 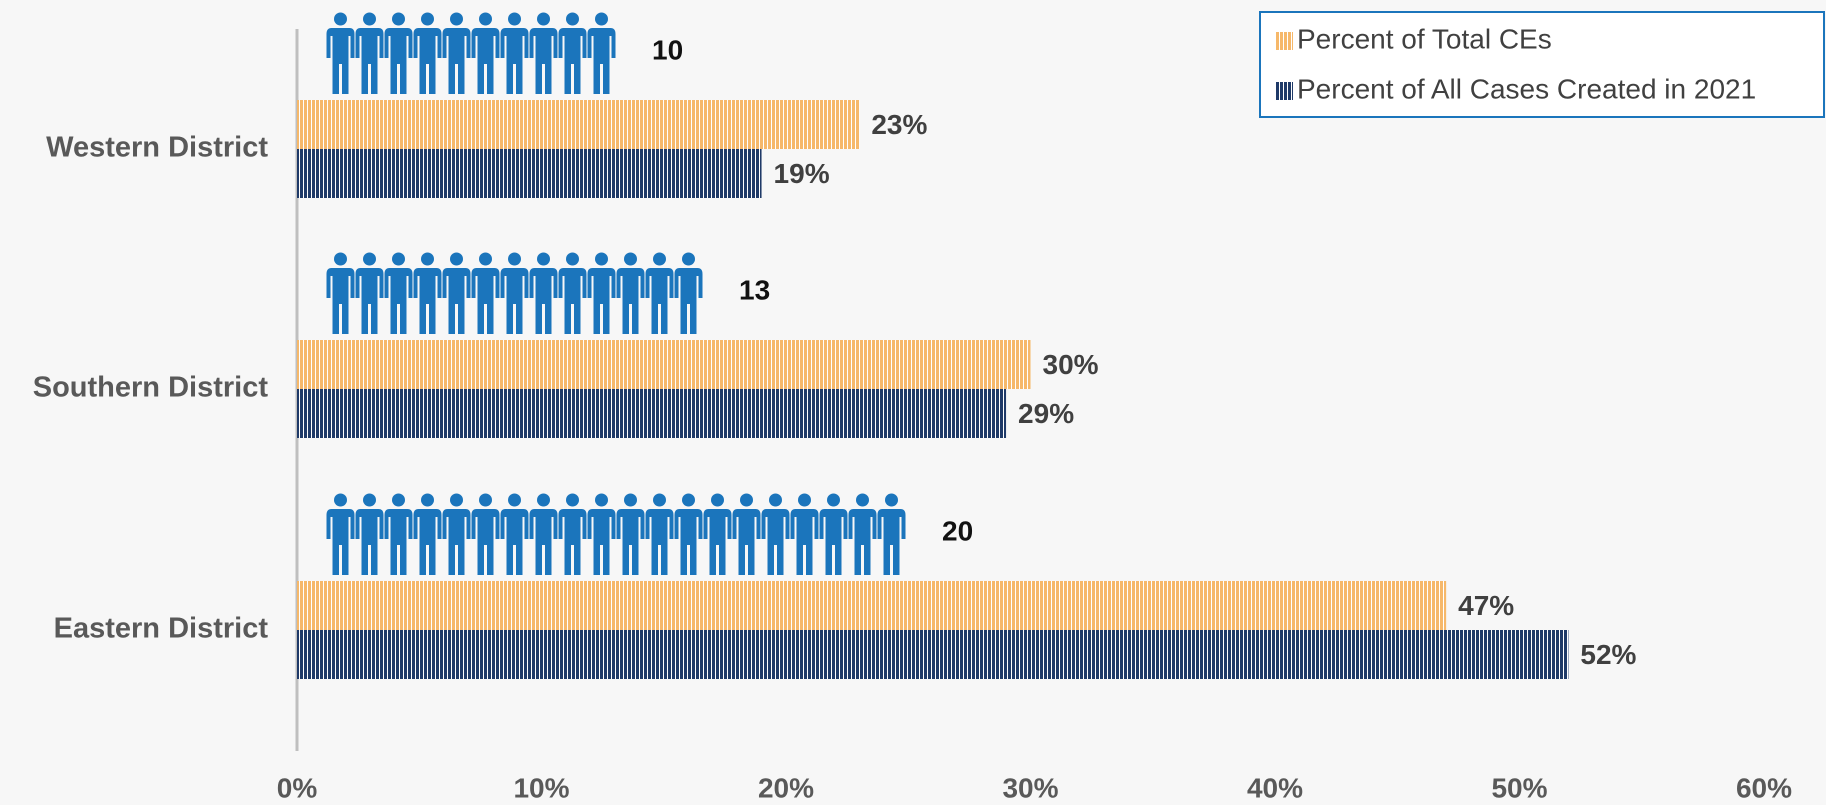 What do you see at coordinates (1424, 38) in the screenshot?
I see `legend-label: Percent of Total CEs` at bounding box center [1424, 38].